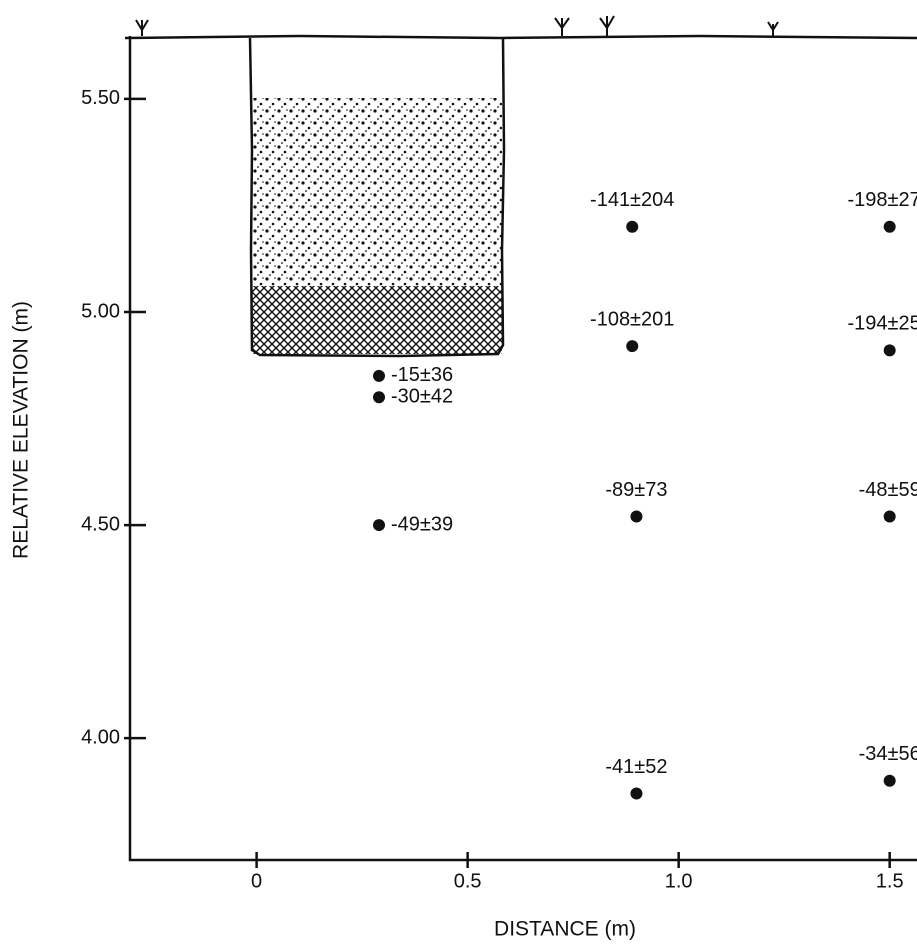 Image resolution: width=917 pixels, height=948 pixels. Describe the element at coordinates (100, 98) in the screenshot. I see `y-tick-label: 5.50` at that location.